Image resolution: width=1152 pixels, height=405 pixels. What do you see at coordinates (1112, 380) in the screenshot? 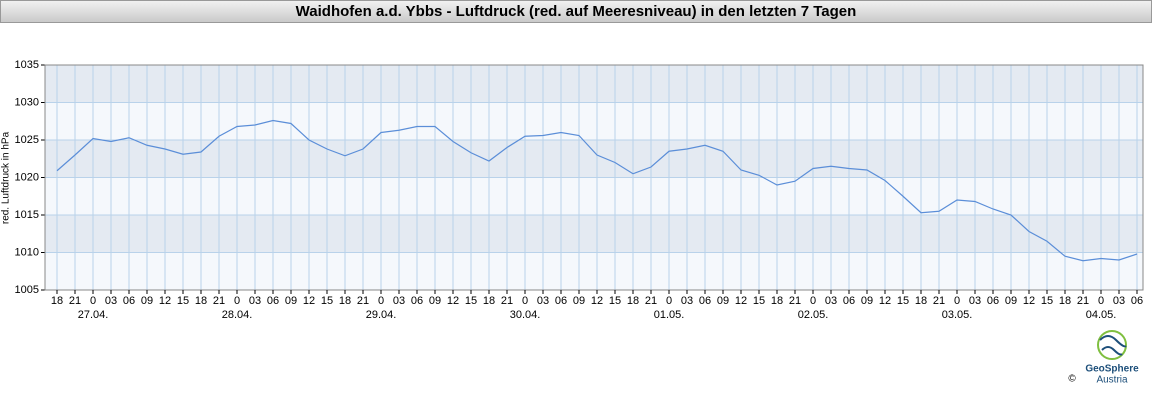
I see `logo-sub: Austria` at bounding box center [1112, 380].